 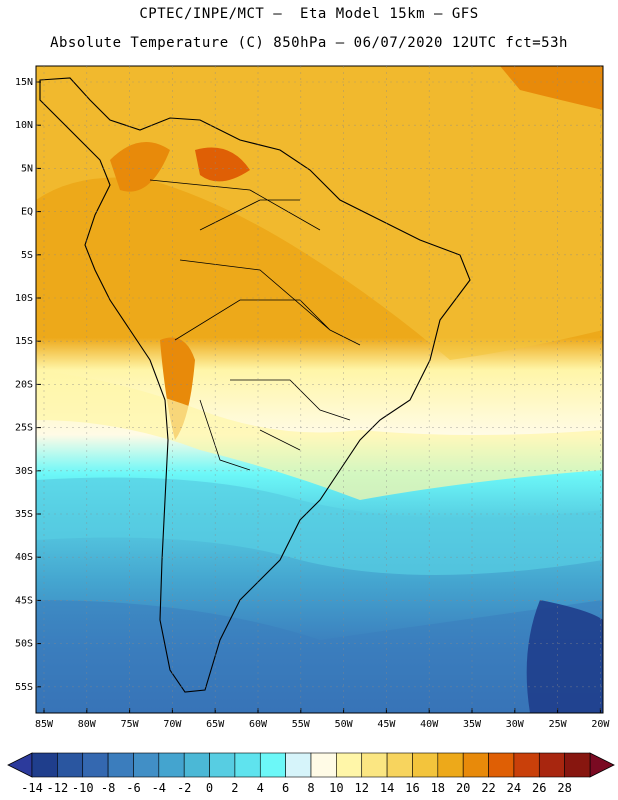 I want to click on lon-label: 75W, so click(x=130, y=724).